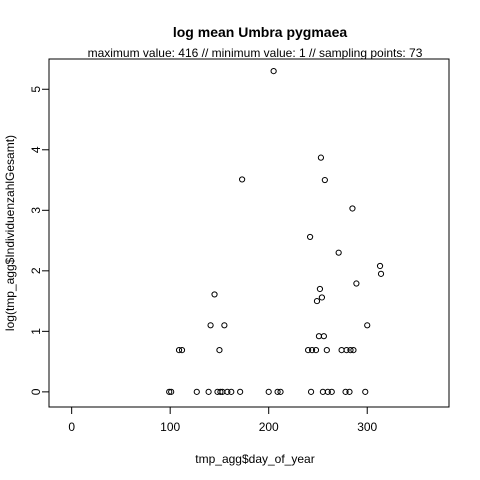 This screenshot has height=480, width=480. What do you see at coordinates (36, 149) in the screenshot?
I see `y-tick-label: 4` at bounding box center [36, 149].